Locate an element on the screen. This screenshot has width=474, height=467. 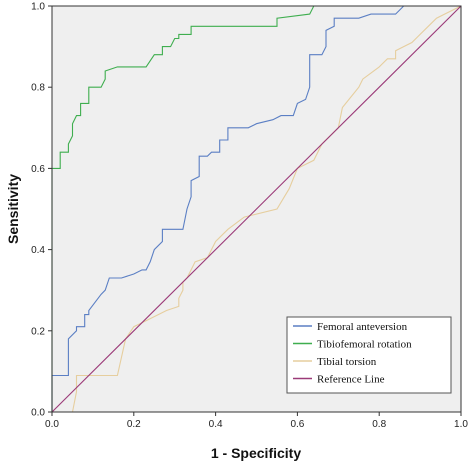
y-axis: 0.0 0.2 0.4 0.6 0.8 1.0 is located at coordinates (41, 210).